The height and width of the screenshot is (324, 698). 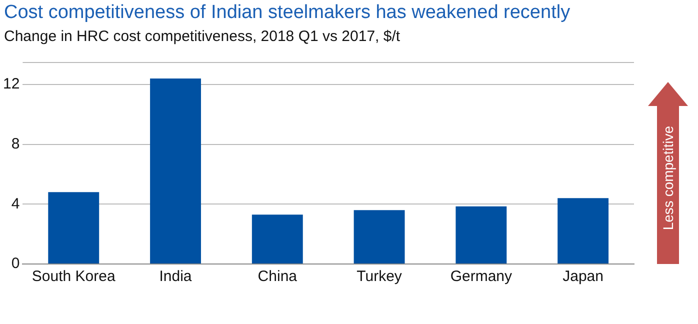 I want to click on y-tick-label: 4, so click(x=15, y=203).